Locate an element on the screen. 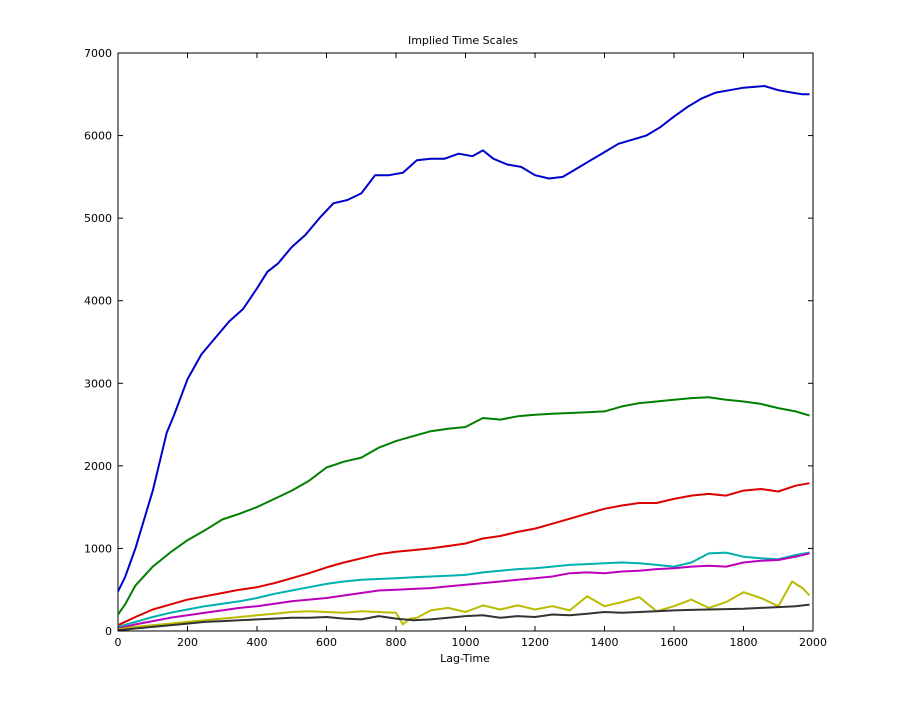 The height and width of the screenshot is (710, 898). chart-title: Implied Time Scales is located at coordinates (463, 40).